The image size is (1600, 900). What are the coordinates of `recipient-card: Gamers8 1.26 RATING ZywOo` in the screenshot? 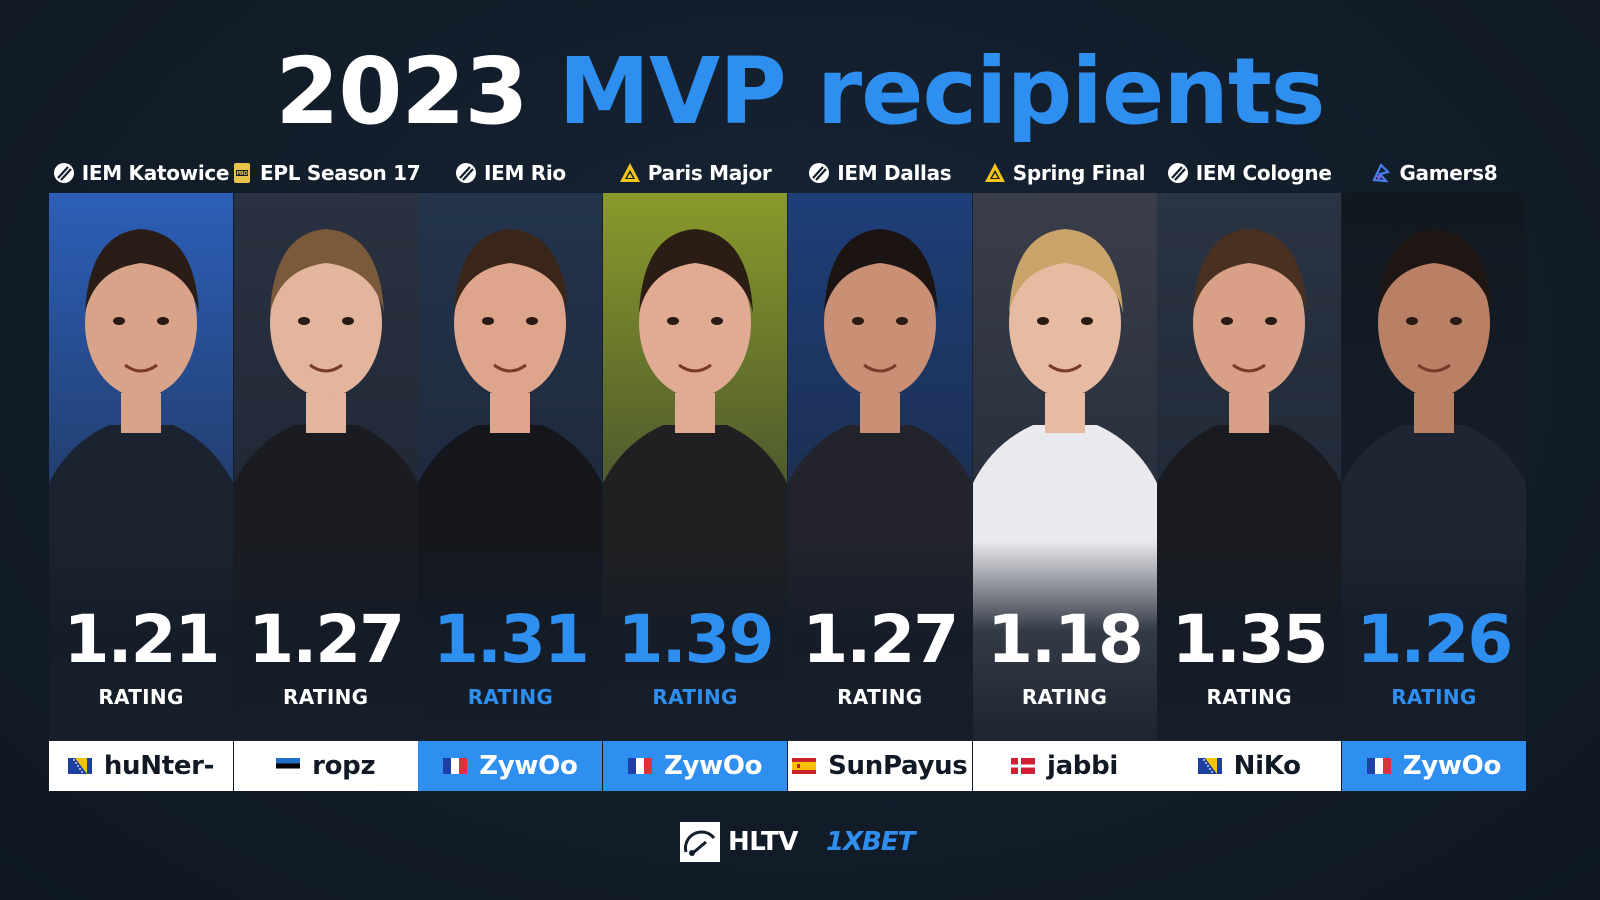 It's located at (1433, 473).